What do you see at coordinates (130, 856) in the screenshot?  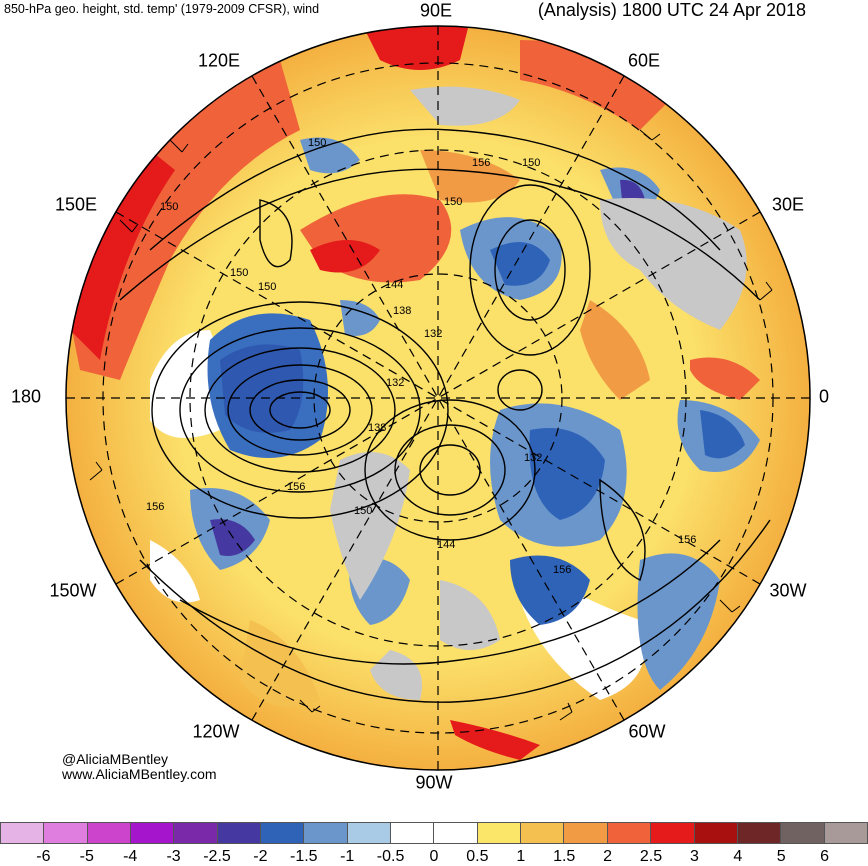 I see `colorbar-tick: -4` at bounding box center [130, 856].